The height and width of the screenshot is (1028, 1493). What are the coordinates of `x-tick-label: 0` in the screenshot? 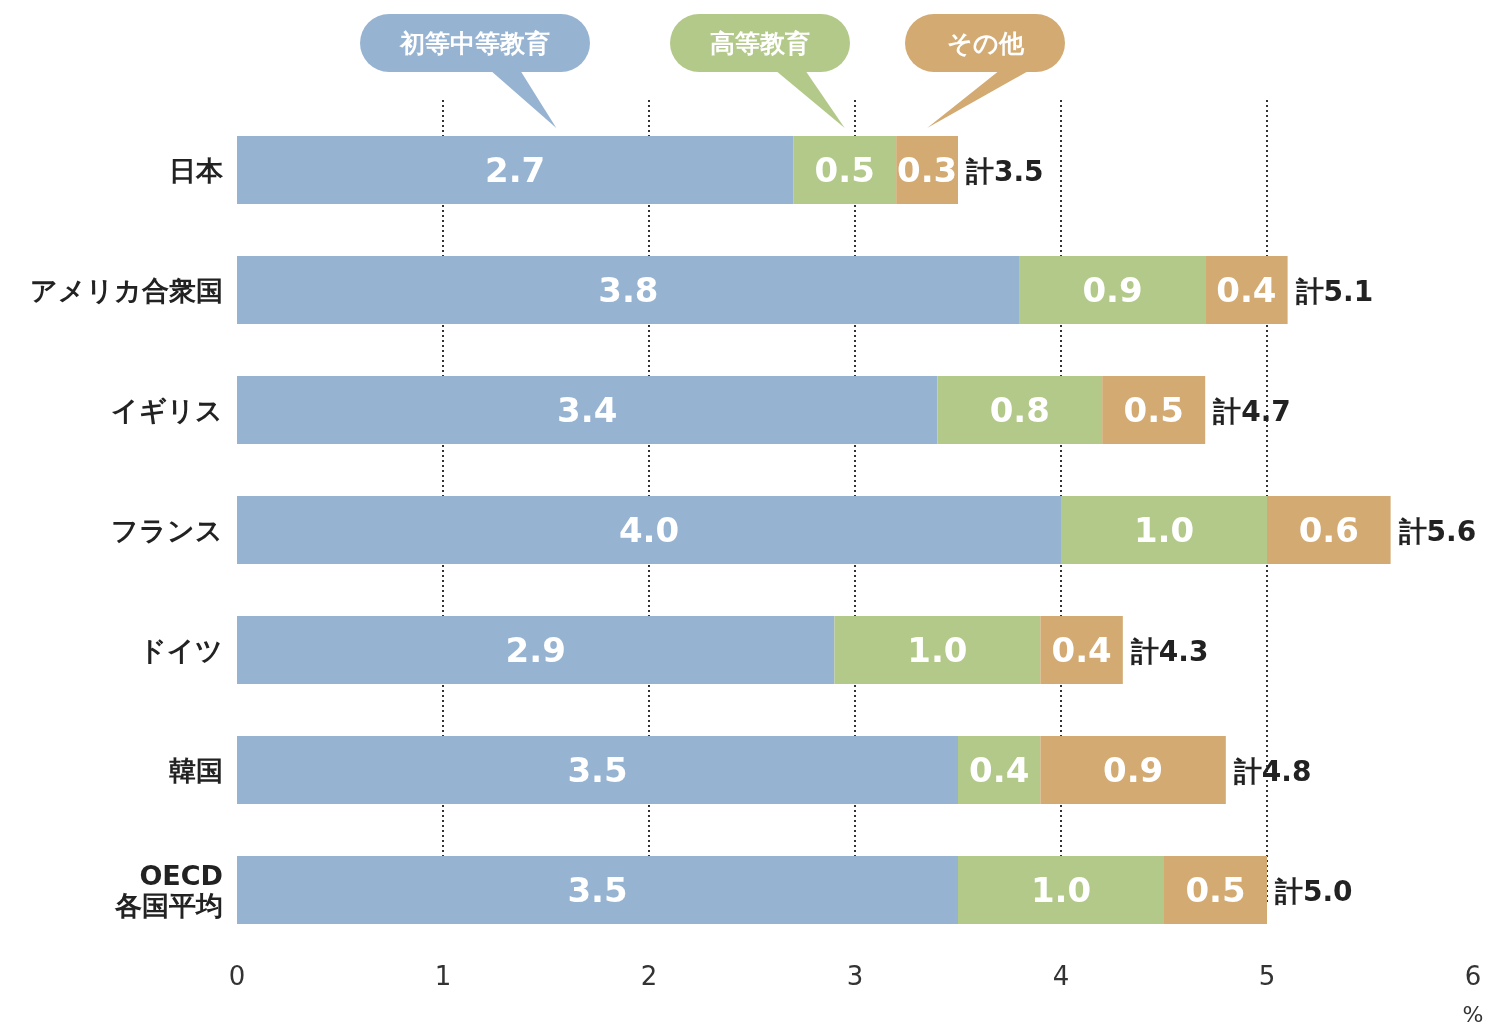 It's located at (237, 976).